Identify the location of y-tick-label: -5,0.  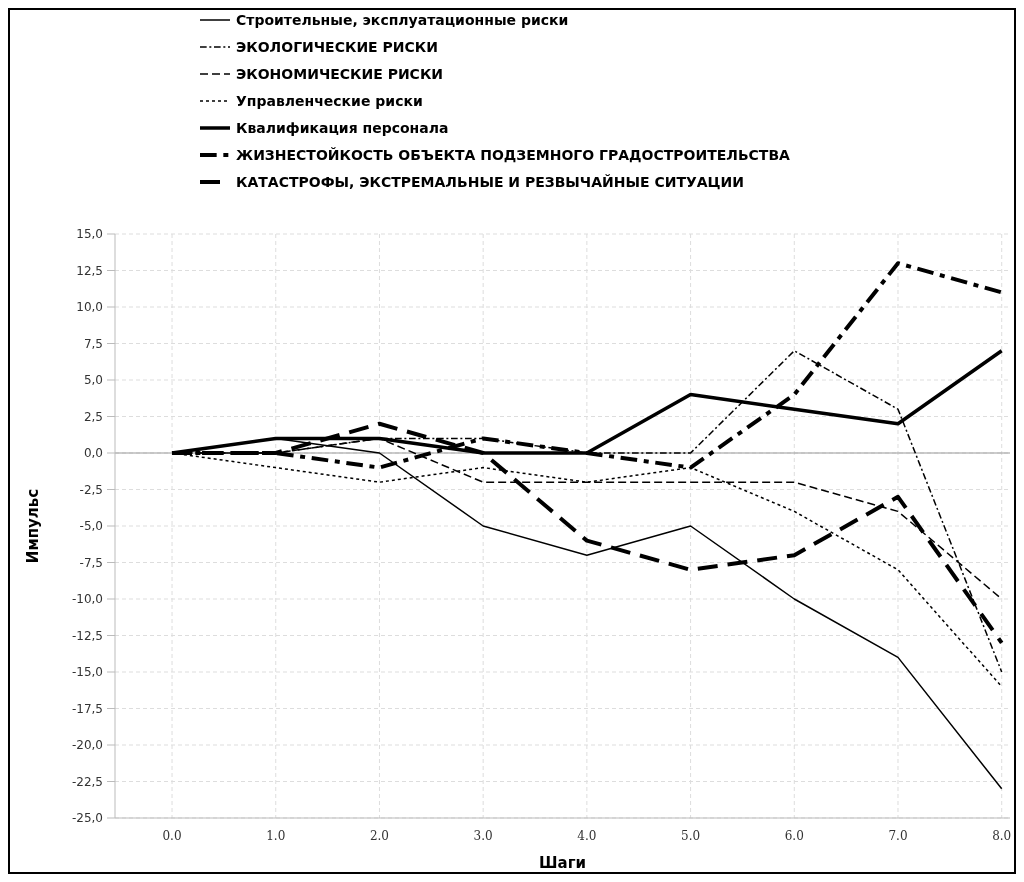
(91, 526).